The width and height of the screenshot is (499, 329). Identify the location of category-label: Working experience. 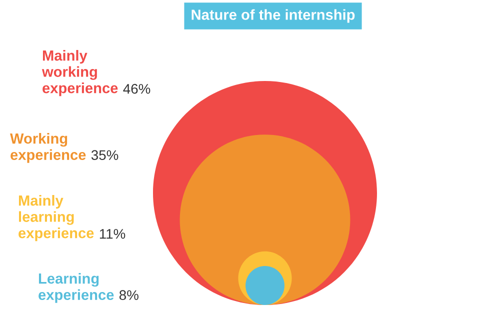
(48, 148).